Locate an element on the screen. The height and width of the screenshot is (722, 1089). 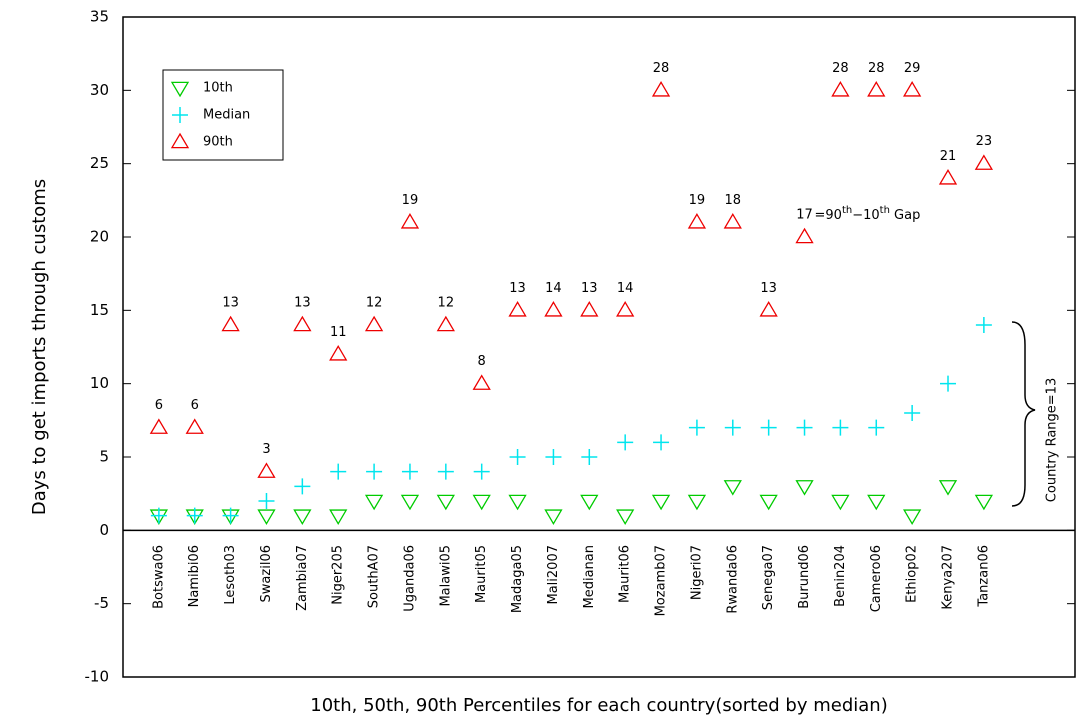
x-tick-label: Lesoth03 is located at coordinates (230, 575).